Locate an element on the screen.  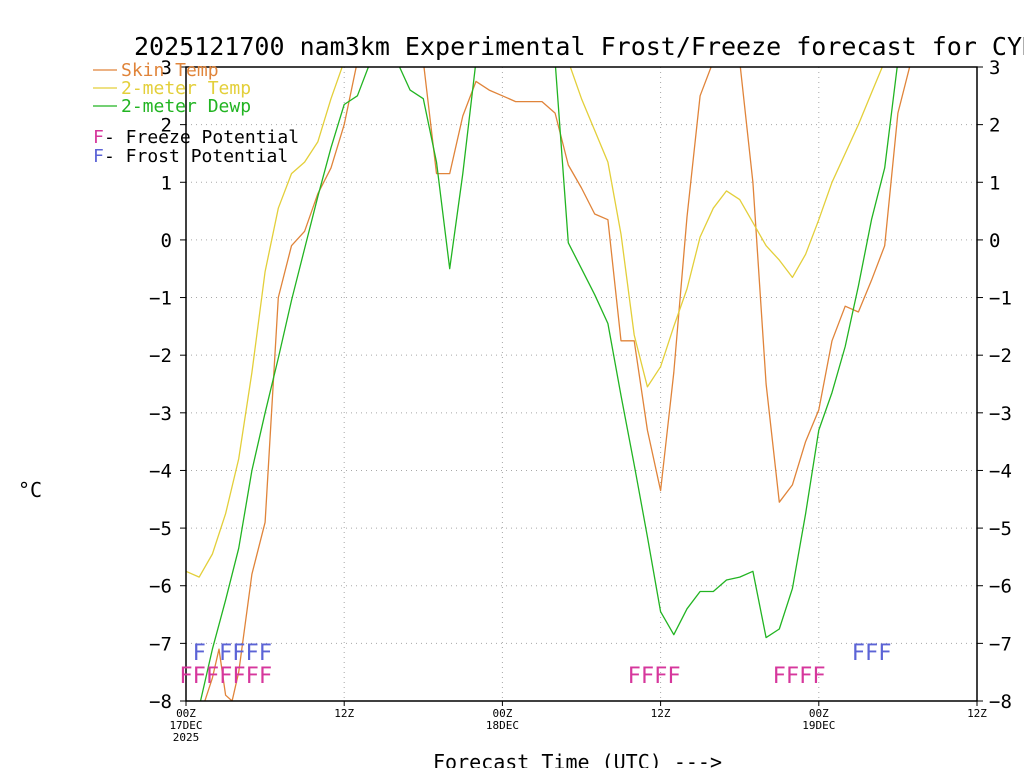
y-tick-label-right: 1 is located at coordinates (994, 183).